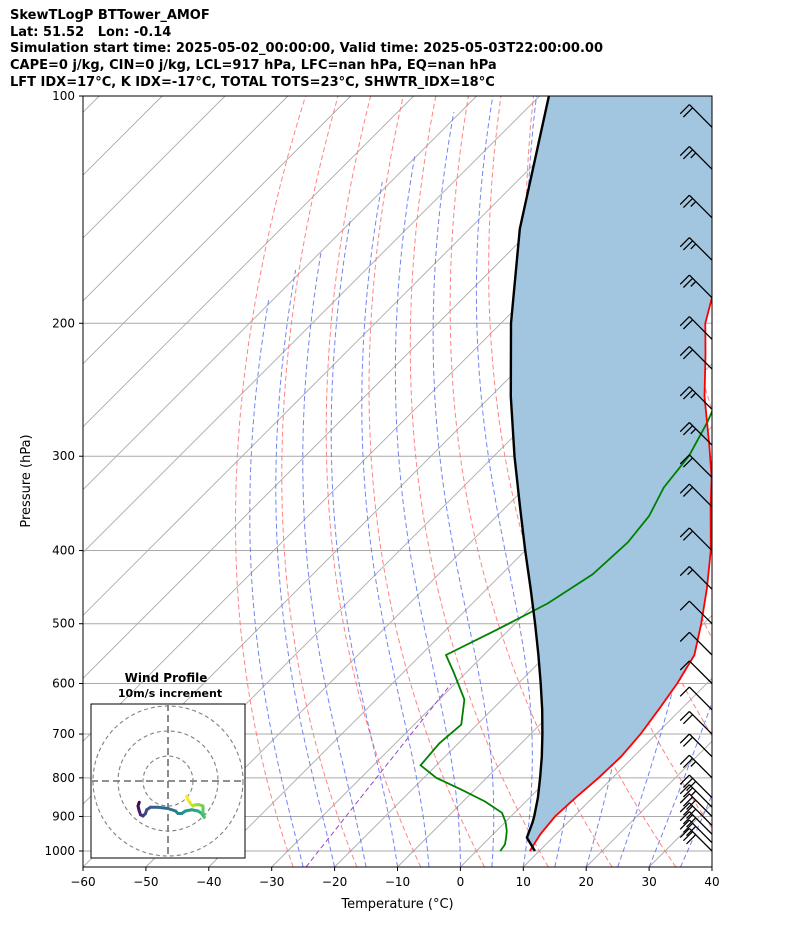 This screenshot has height=937, width=794. What do you see at coordinates (586, 882) in the screenshot?
I see `x-tick-label: 20` at bounding box center [586, 882].